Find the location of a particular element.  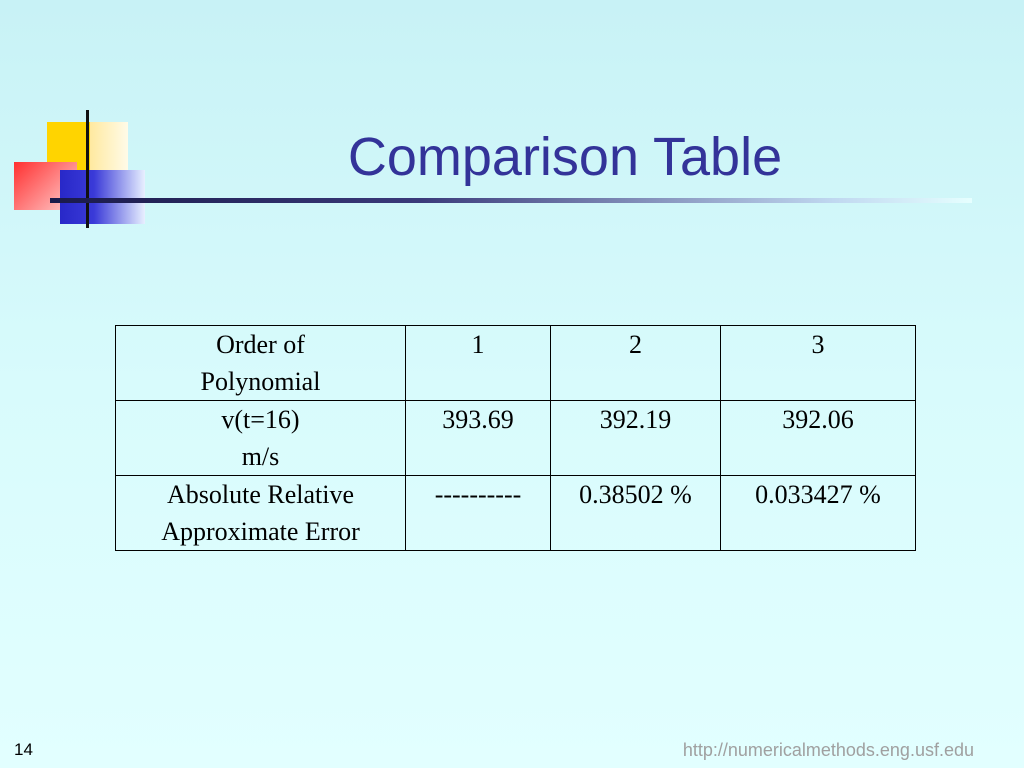

table-cell: 2 is located at coordinates (635, 363).